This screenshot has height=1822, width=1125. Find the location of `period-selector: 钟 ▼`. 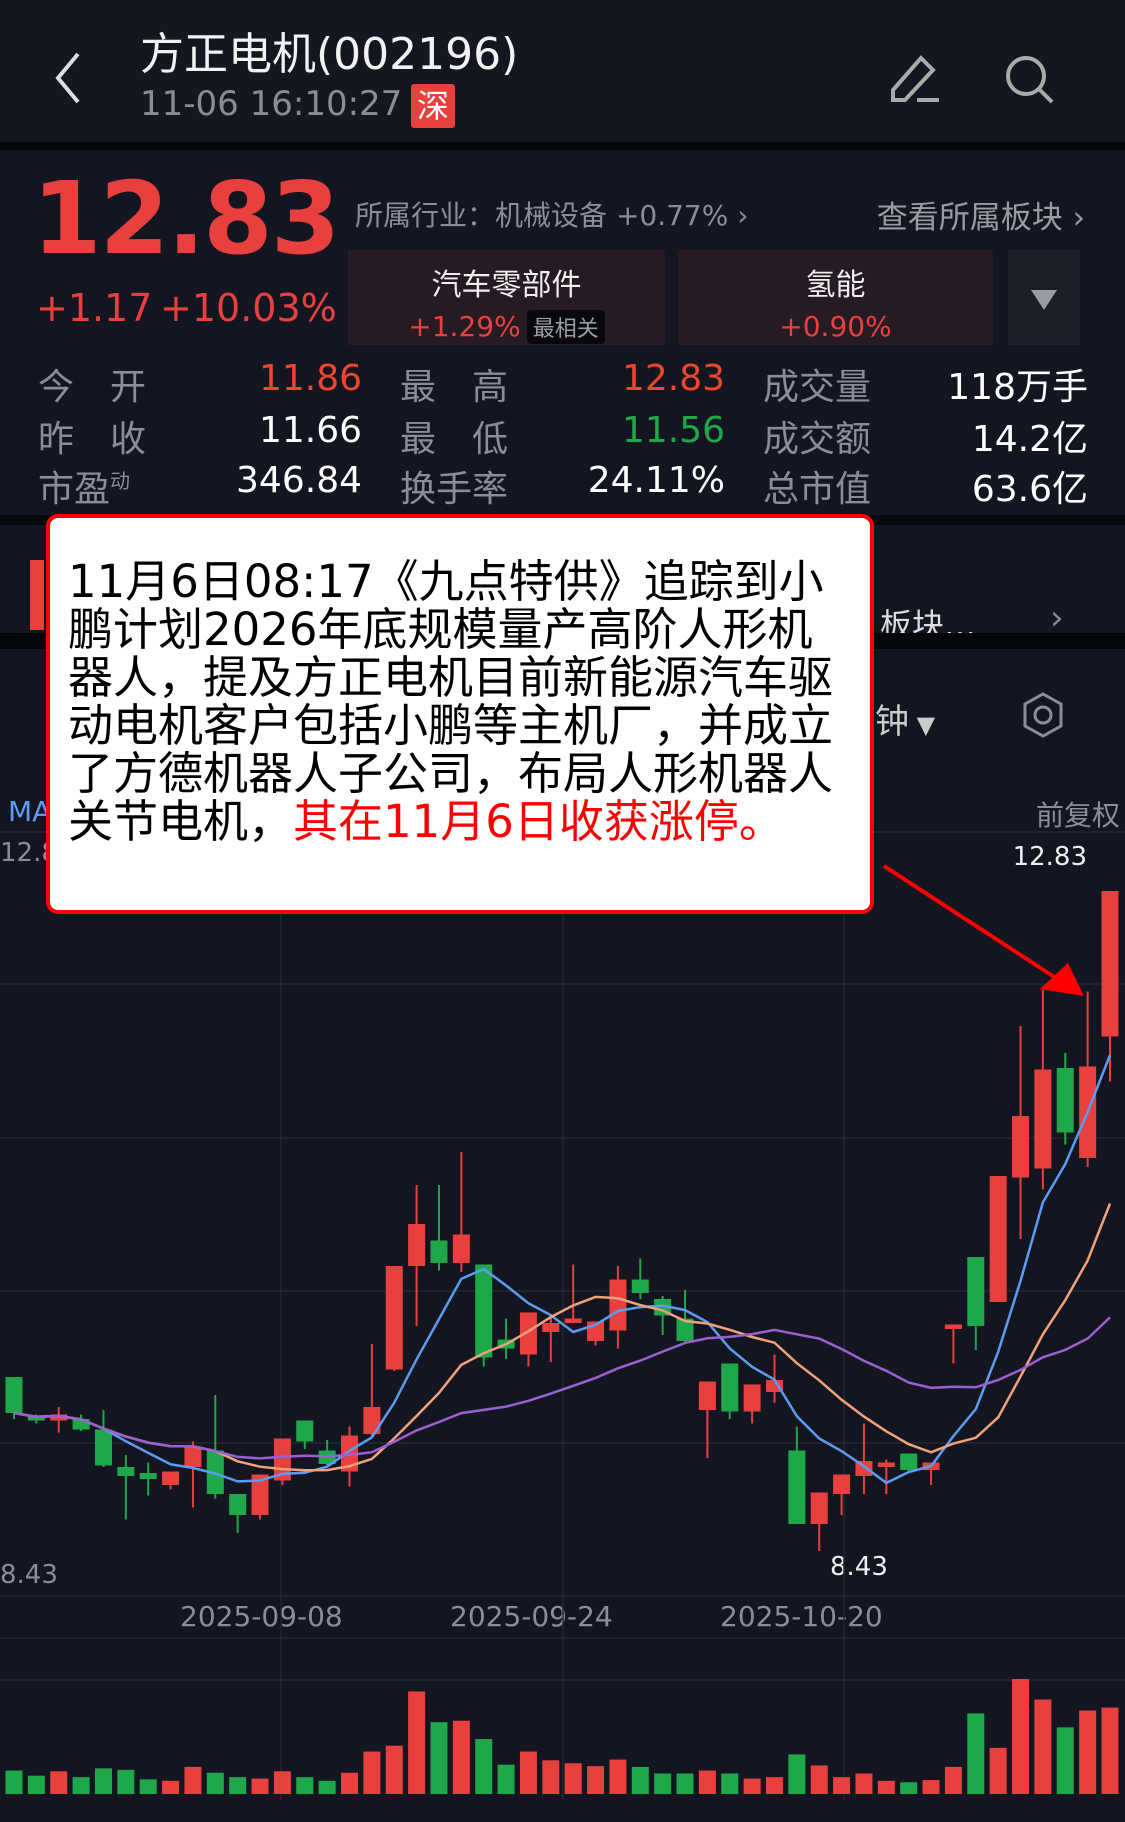

period-selector: 钟 ▼ is located at coordinates (905, 718).